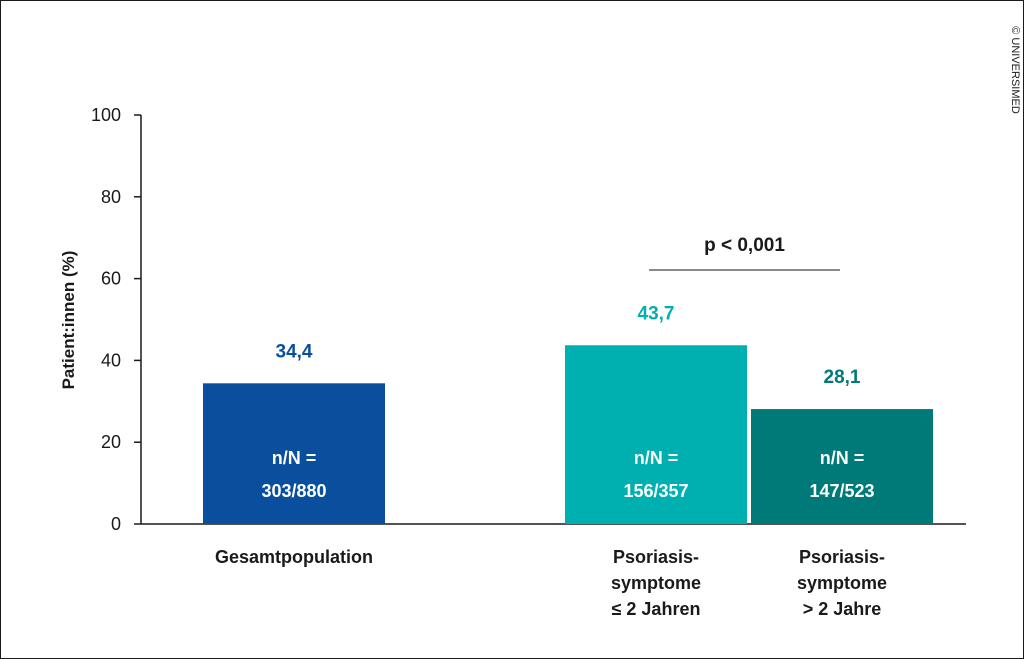  Describe the element at coordinates (106, 115) in the screenshot. I see `y-tick-label: 100` at that location.